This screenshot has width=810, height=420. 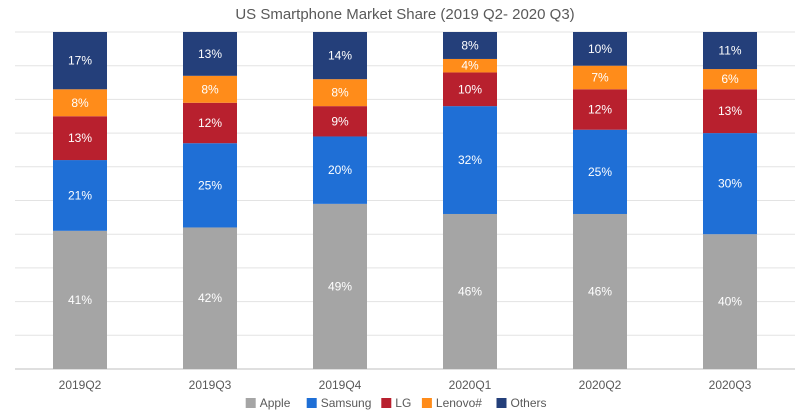 What do you see at coordinates (405, 385) in the screenshot?
I see `x-axis-tick-labels: 2019Q2 2019Q3 2019Q4 2020Q1 2020Q2 2020Q3` at bounding box center [405, 385].